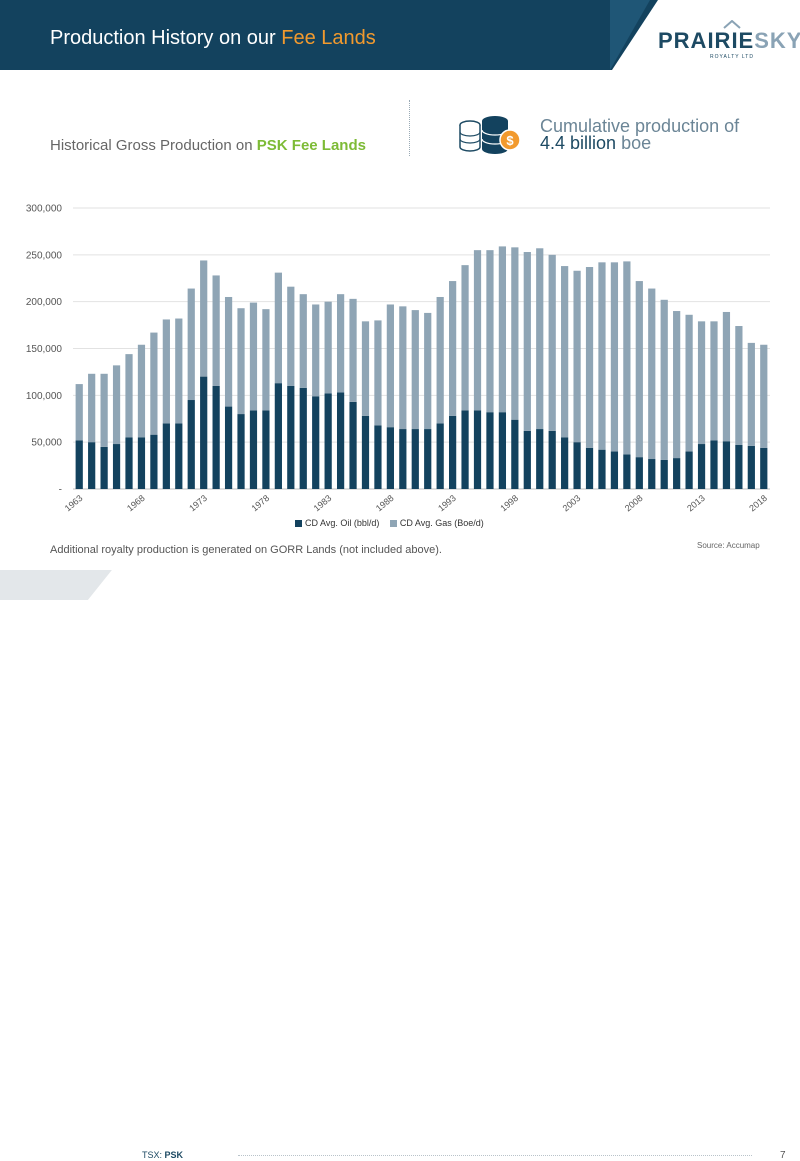  I want to click on x-tick-label: 1973, so click(198, 503).